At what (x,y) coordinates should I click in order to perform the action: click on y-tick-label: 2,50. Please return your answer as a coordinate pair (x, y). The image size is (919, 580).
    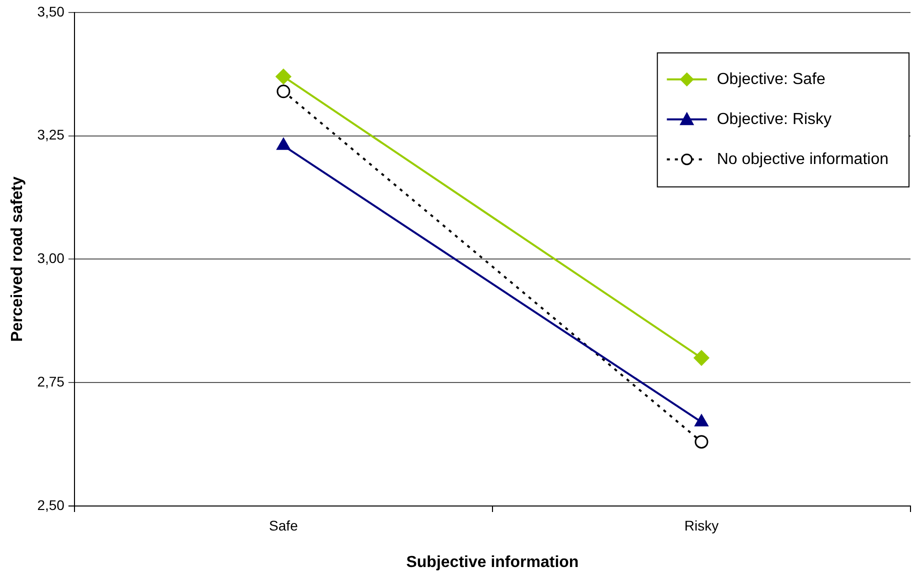
    Looking at the image, I should click on (51, 504).